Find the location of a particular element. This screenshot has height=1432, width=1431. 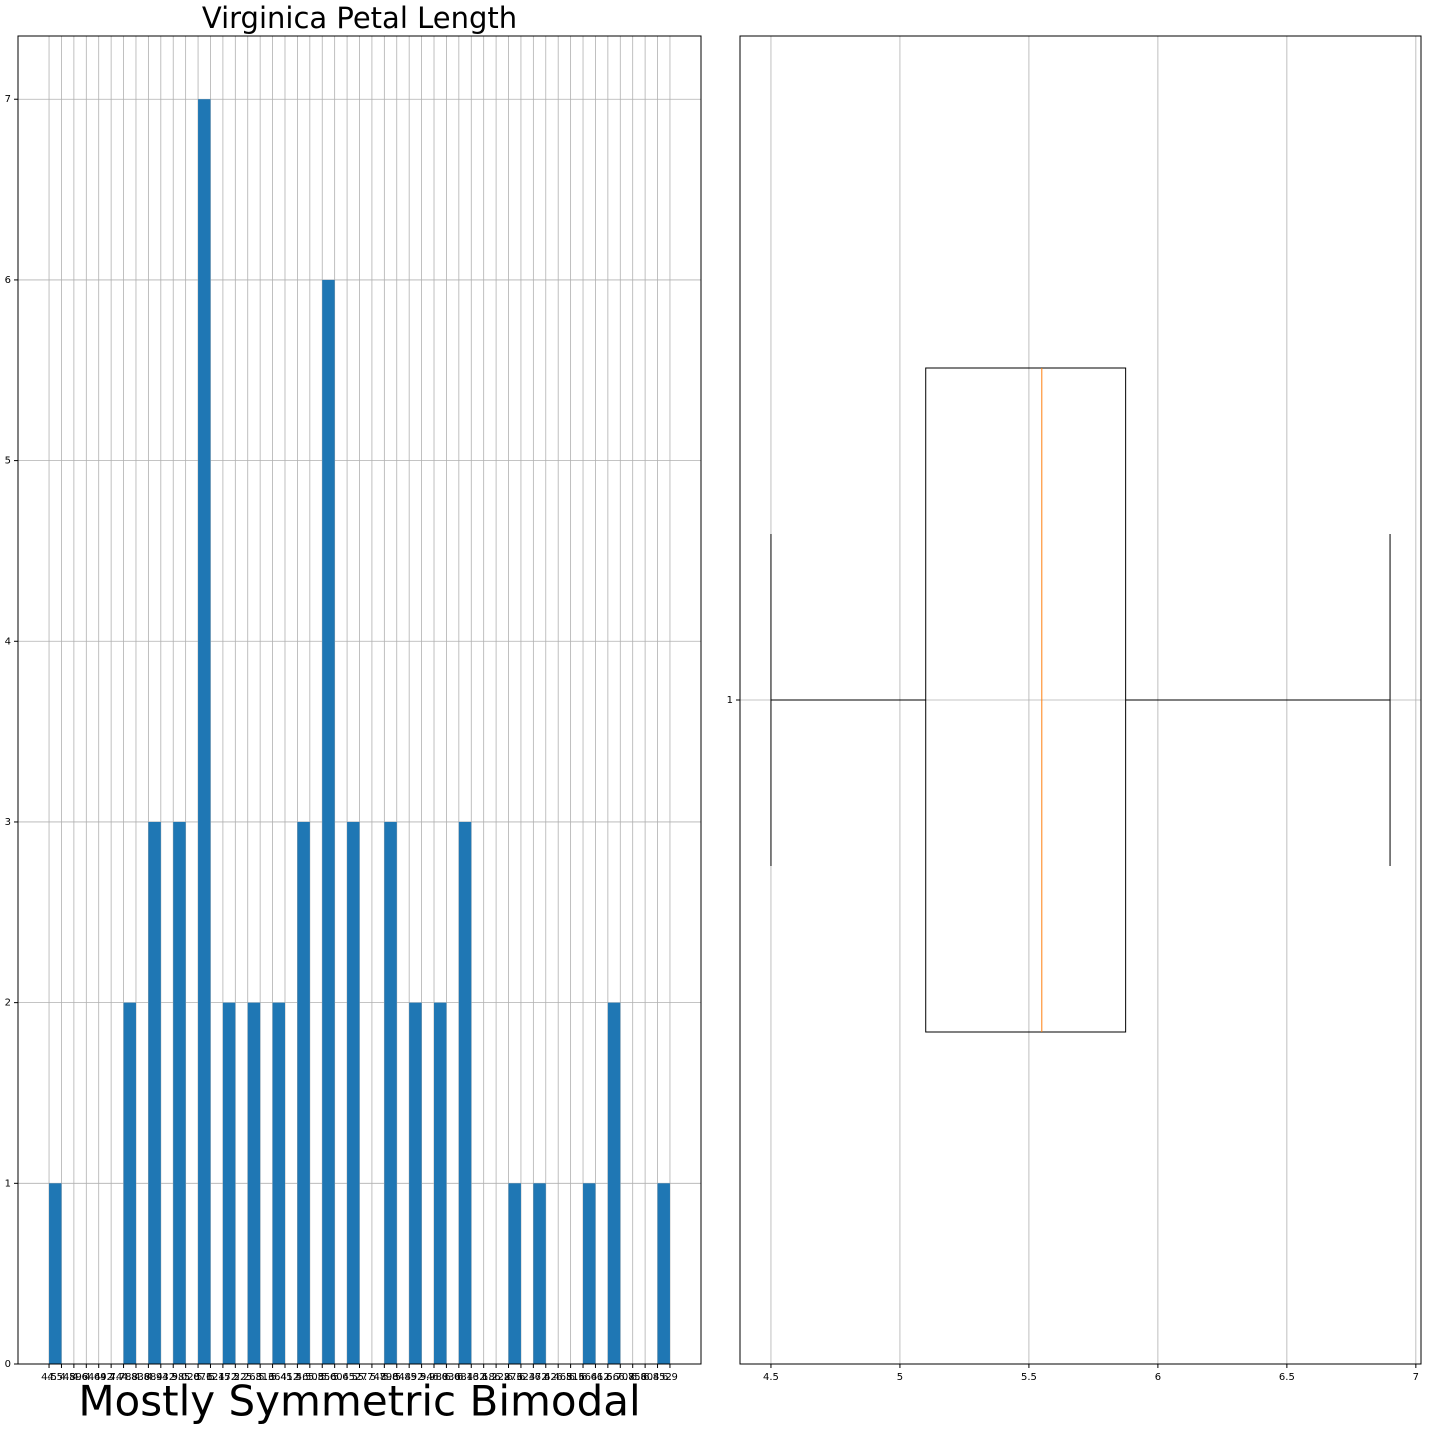

x-tick-label: 5.94 is located at coordinates (421, 1377).